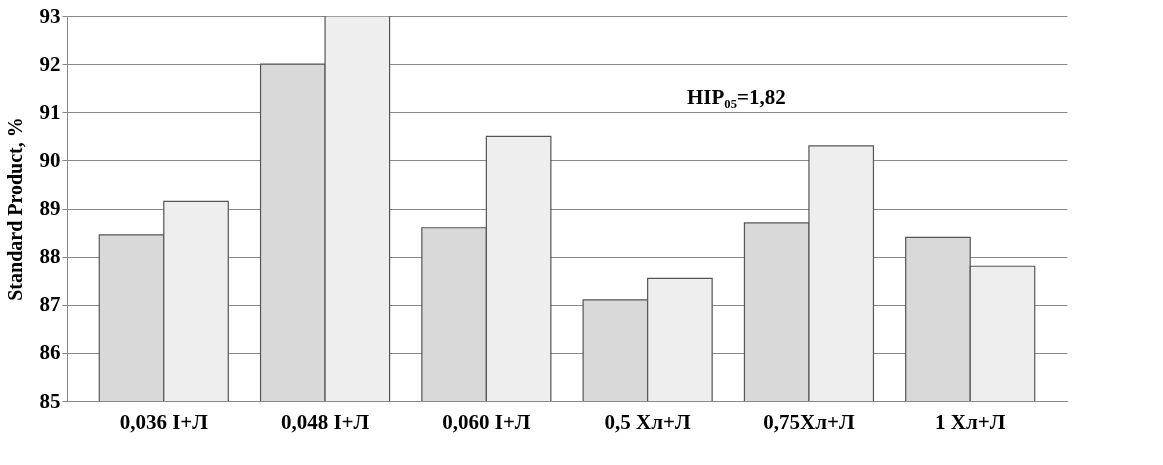  What do you see at coordinates (50, 256) in the screenshot?
I see `y-tick-label: 88` at bounding box center [50, 256].